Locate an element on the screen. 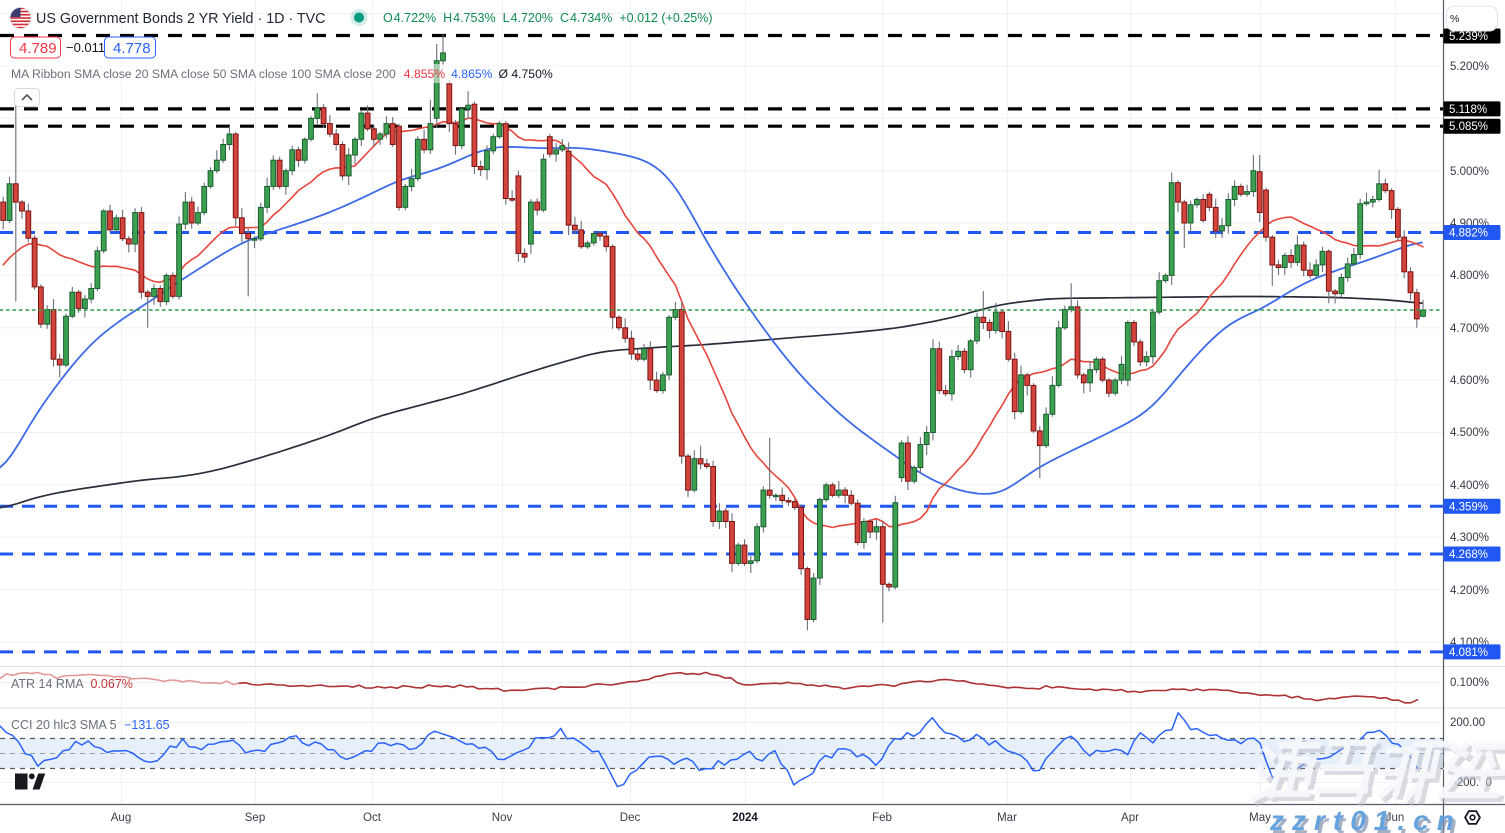 Image resolution: width=1505 pixels, height=833 pixels. svg-text: 4.200% is located at coordinates (1469, 591).